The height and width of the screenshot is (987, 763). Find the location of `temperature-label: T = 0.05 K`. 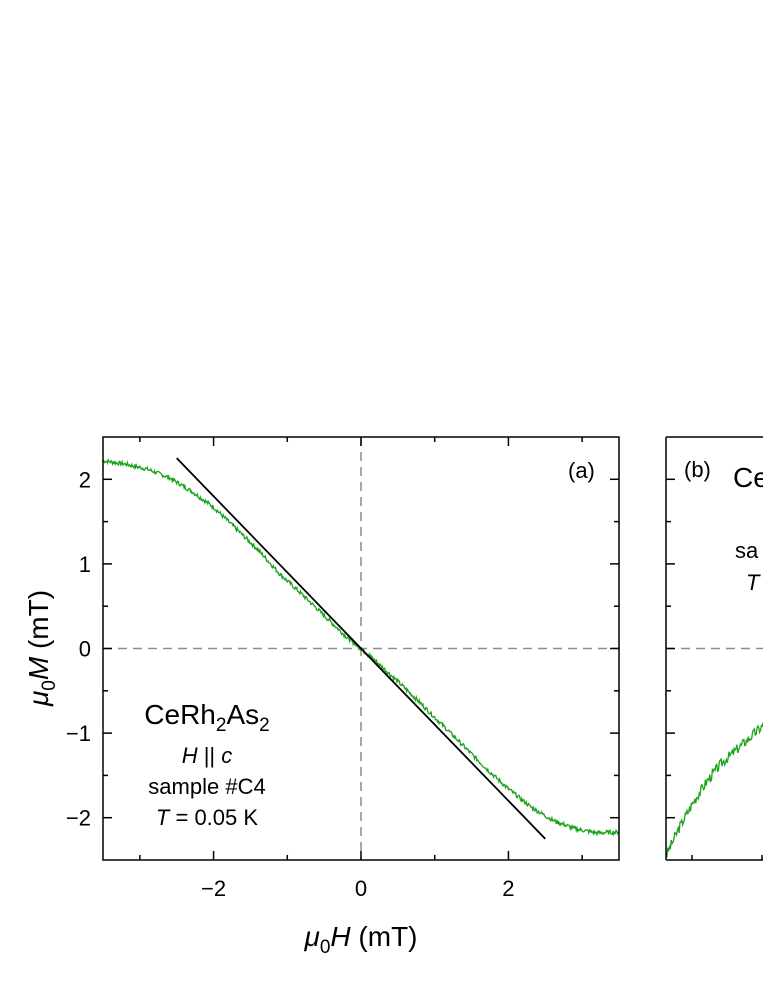

temperature-label: T = 0.05 K is located at coordinates (207, 817).